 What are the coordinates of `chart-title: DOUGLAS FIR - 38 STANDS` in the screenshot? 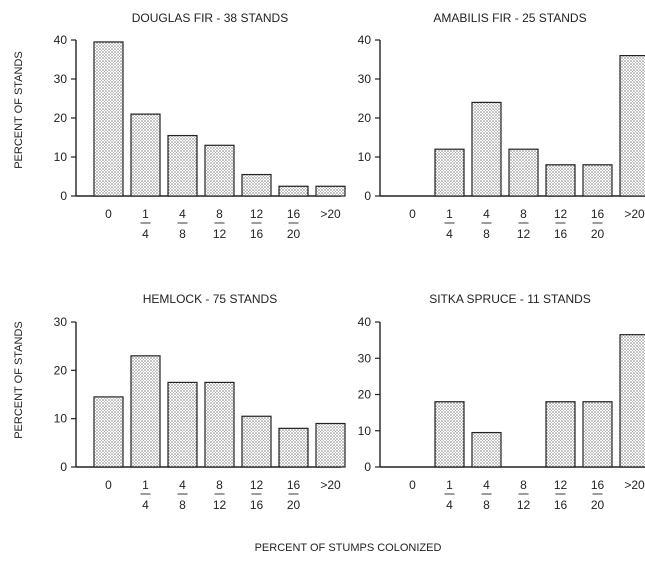 It's located at (210, 18).